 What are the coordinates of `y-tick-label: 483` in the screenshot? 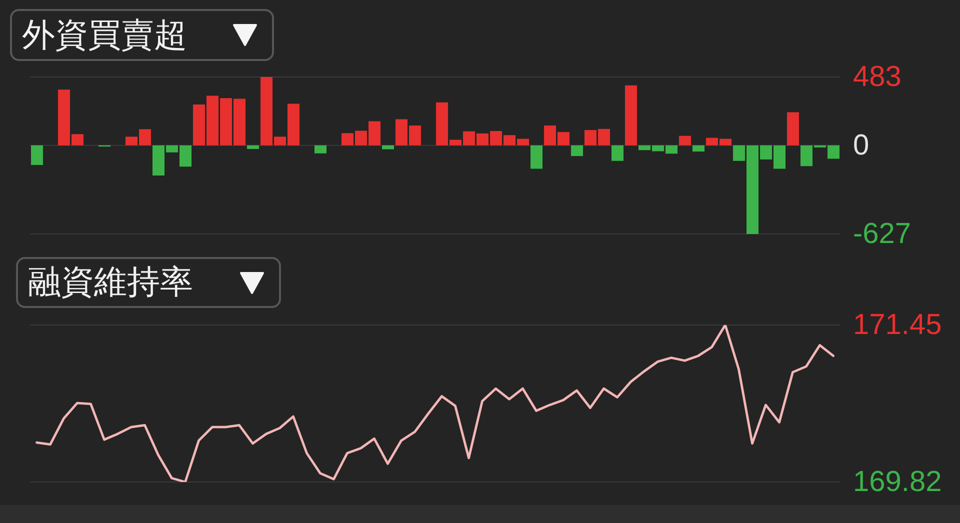 It's located at (877, 77).